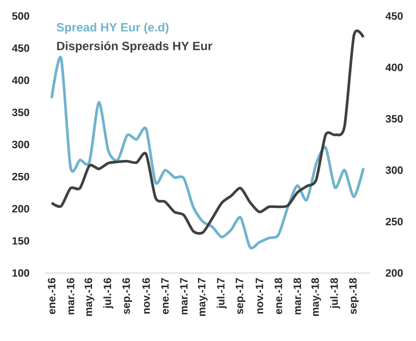  I want to click on x-tick-label: mar.-18, so click(297, 296).